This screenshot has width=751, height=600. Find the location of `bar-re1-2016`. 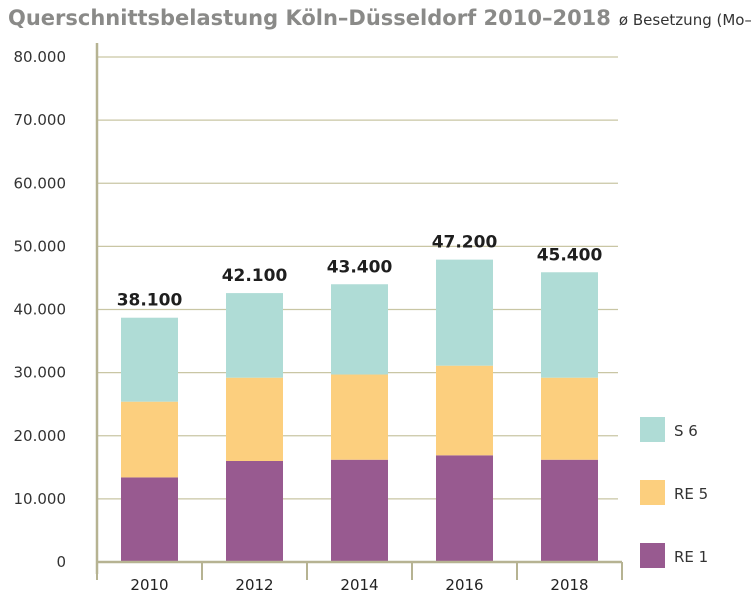

bar-re1-2016 is located at coordinates (464, 508).